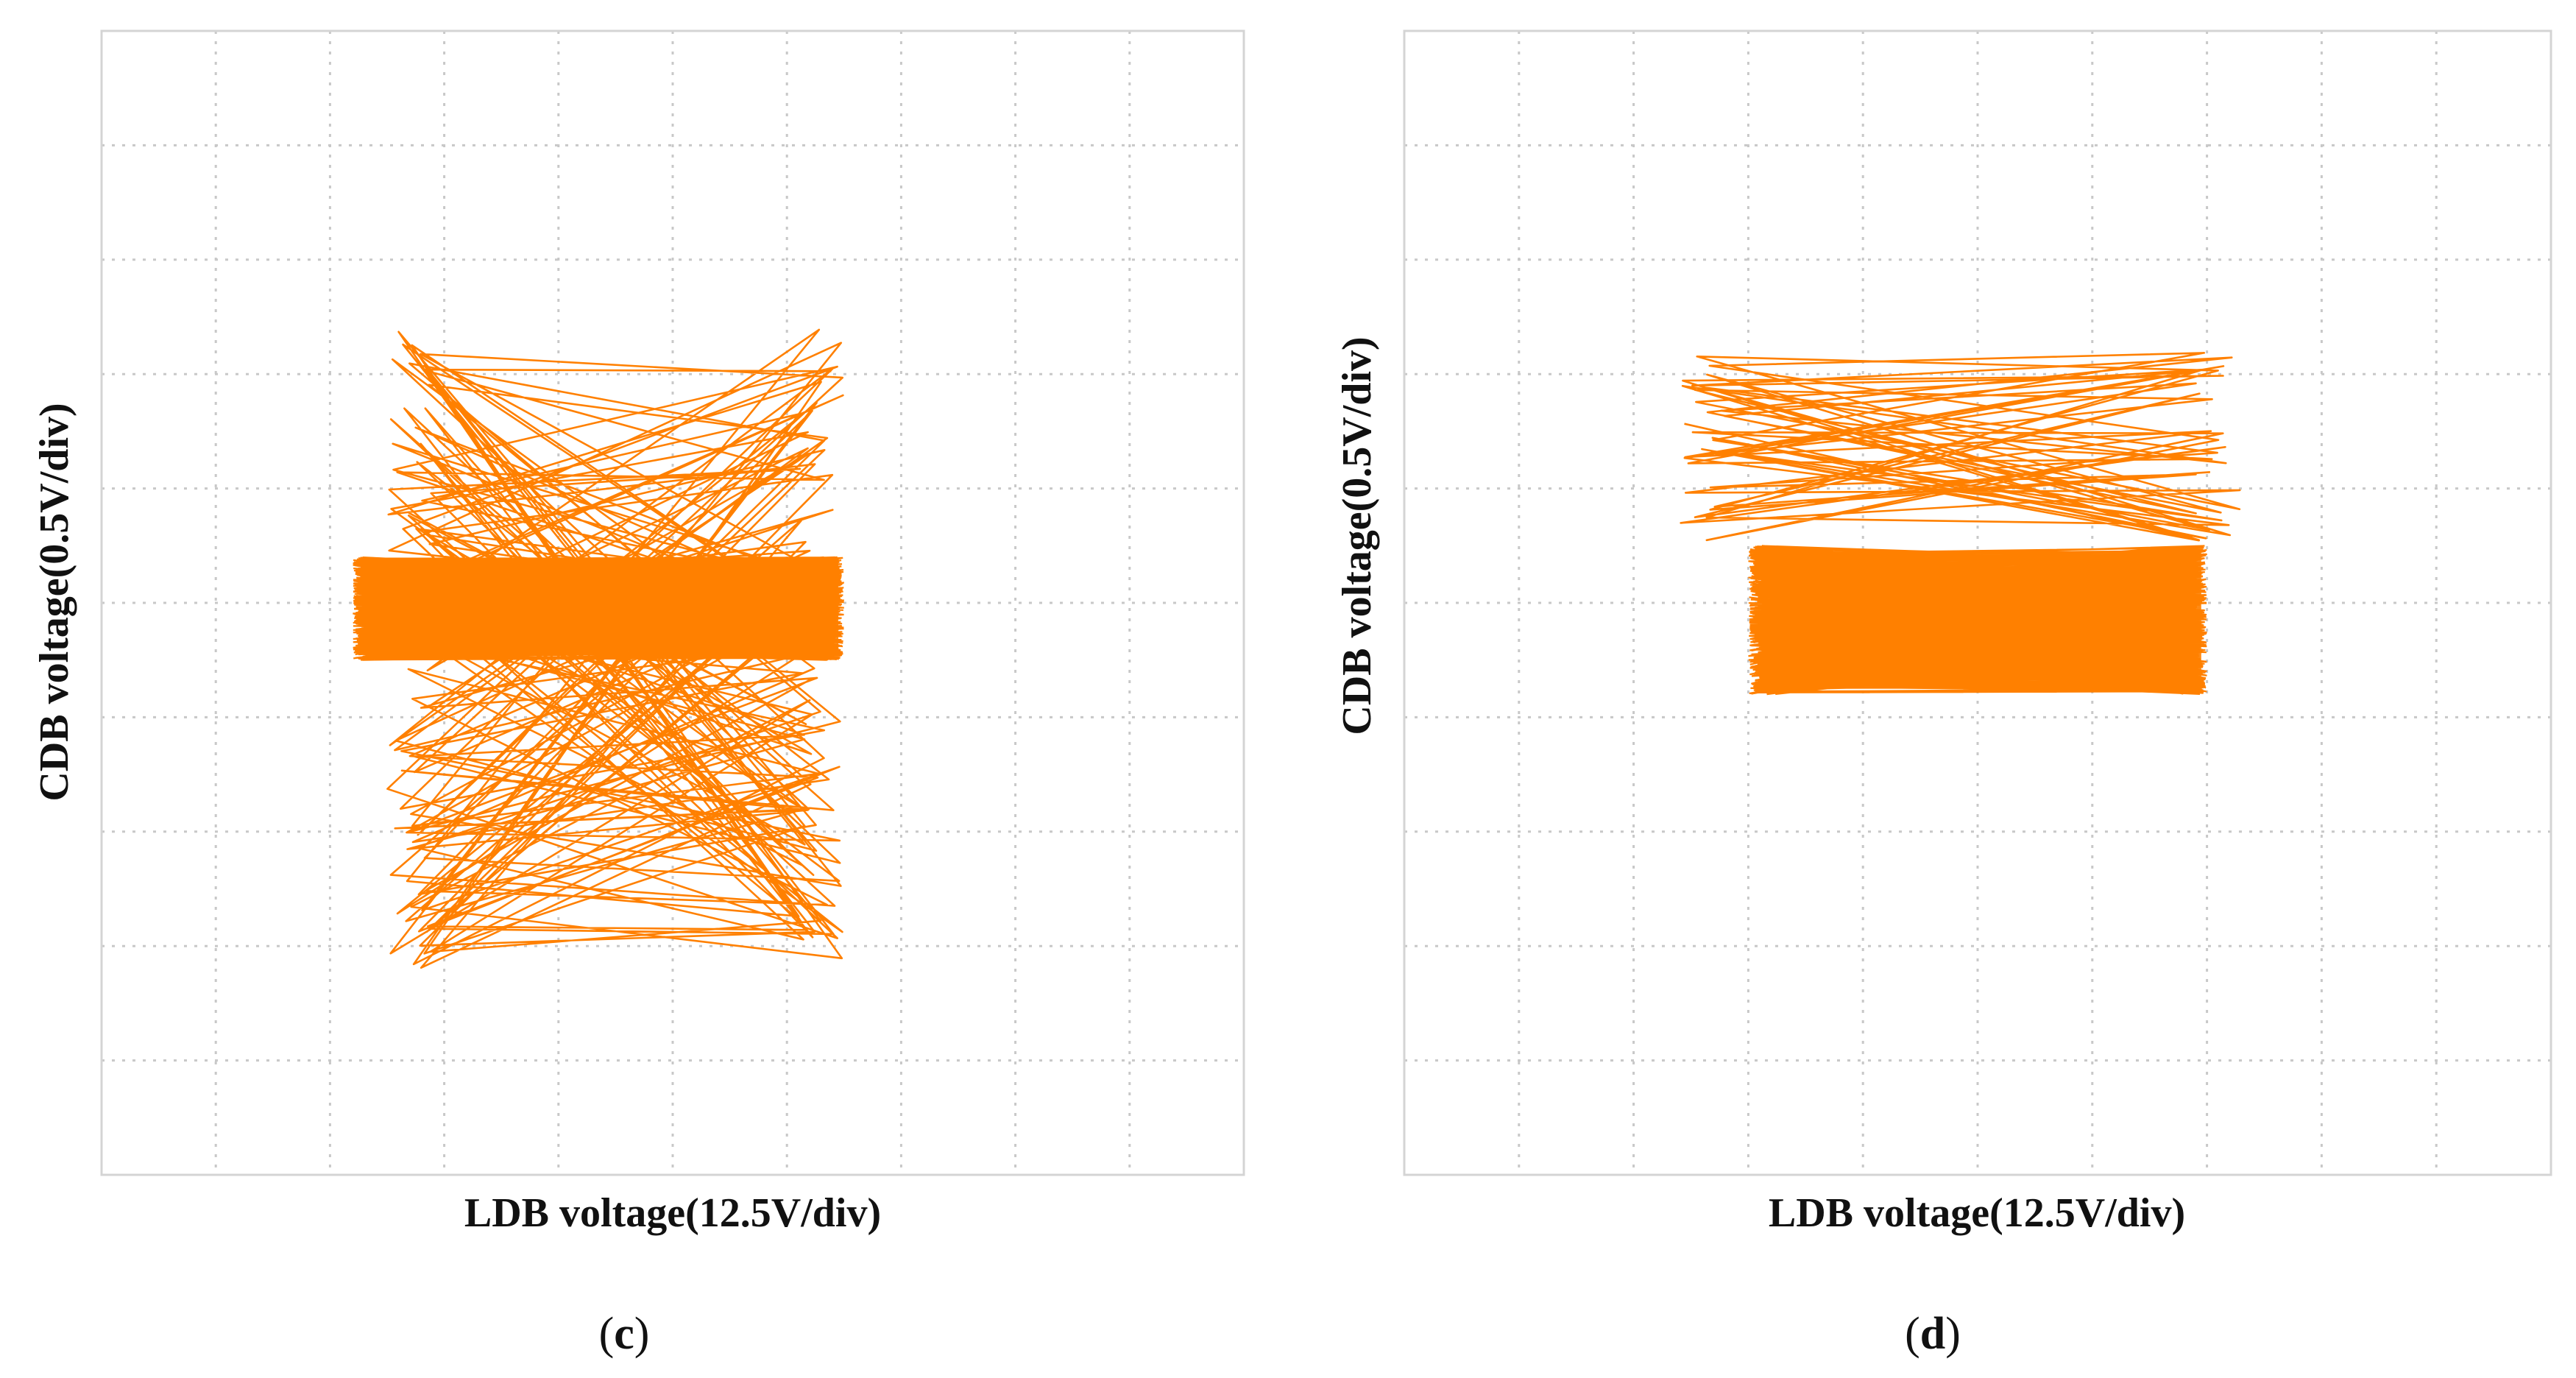  I want to click on panel-d-caption-open: (, so click(1913, 1334).